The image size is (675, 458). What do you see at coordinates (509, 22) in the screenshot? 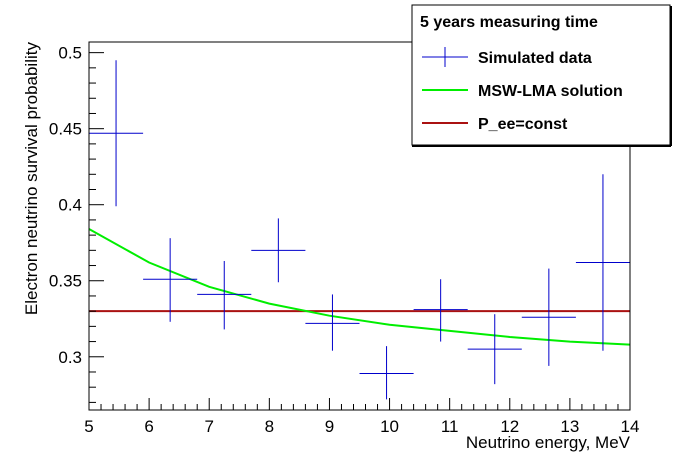
I see `legend-title: 5 years measuring time` at bounding box center [509, 22].